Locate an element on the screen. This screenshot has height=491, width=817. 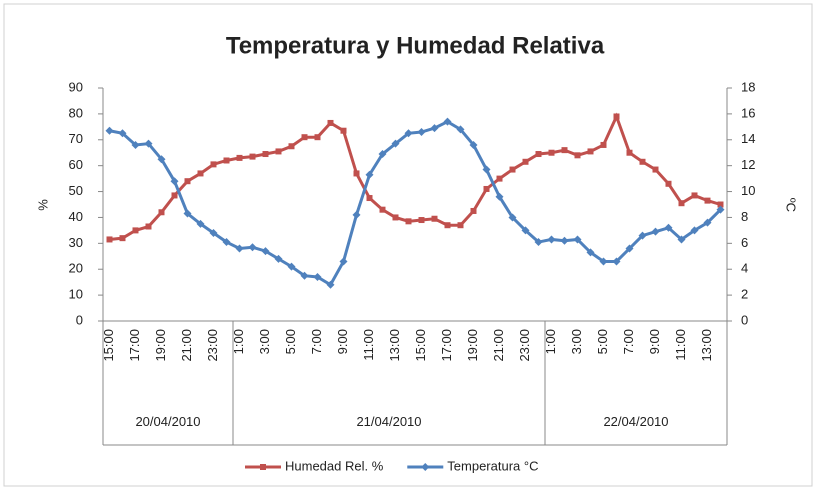
y2-tick-label: 12 is located at coordinates (748, 164).